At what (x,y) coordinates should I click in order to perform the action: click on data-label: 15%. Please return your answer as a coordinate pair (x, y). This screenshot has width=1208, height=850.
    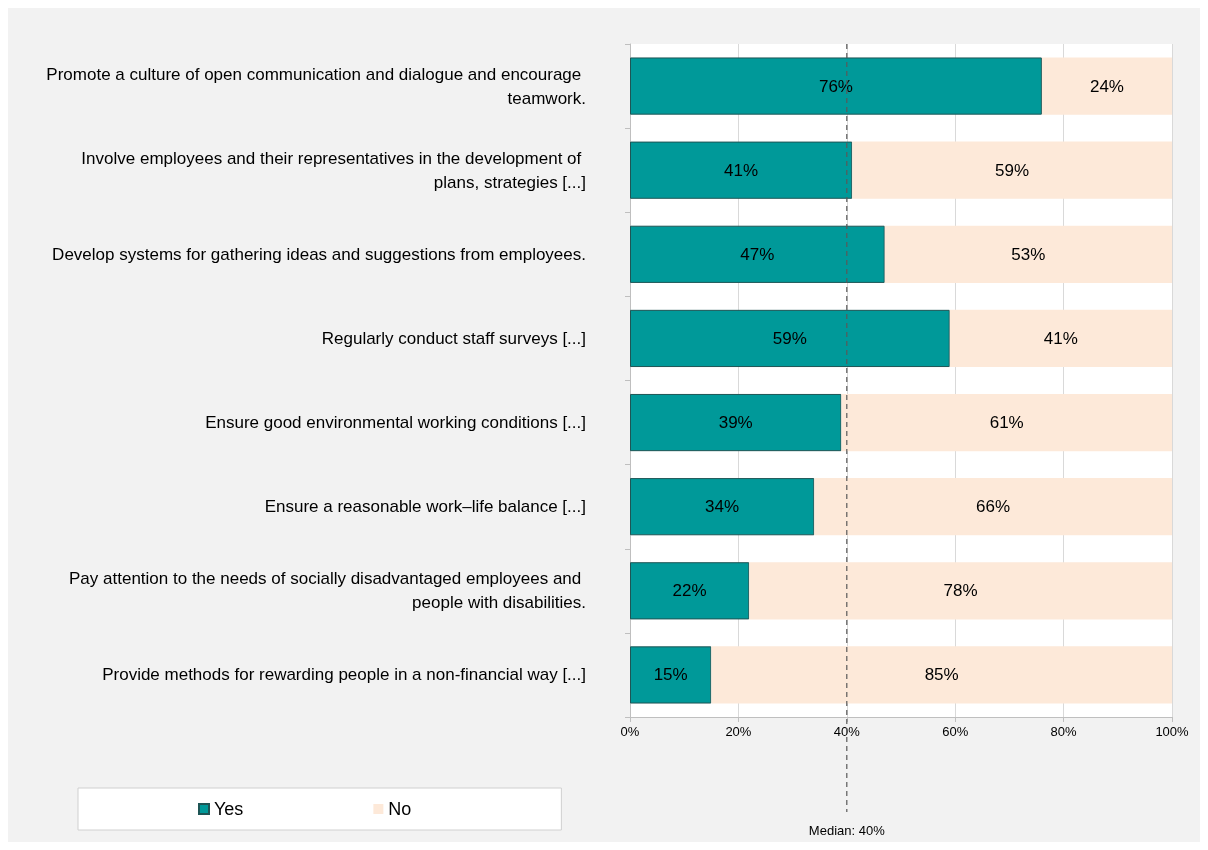
    Looking at the image, I should click on (670, 675).